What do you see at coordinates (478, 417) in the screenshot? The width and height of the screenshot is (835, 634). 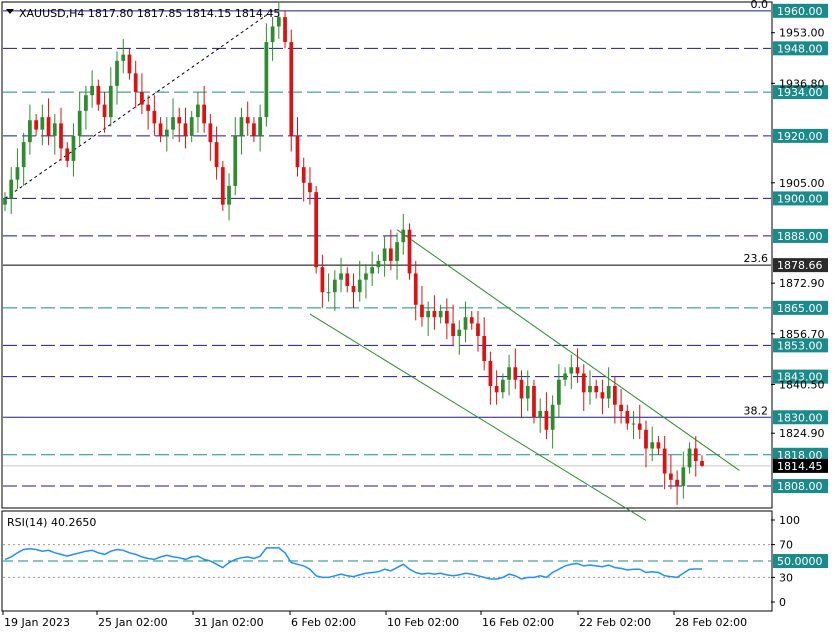 I see `channel-lower-line` at bounding box center [478, 417].